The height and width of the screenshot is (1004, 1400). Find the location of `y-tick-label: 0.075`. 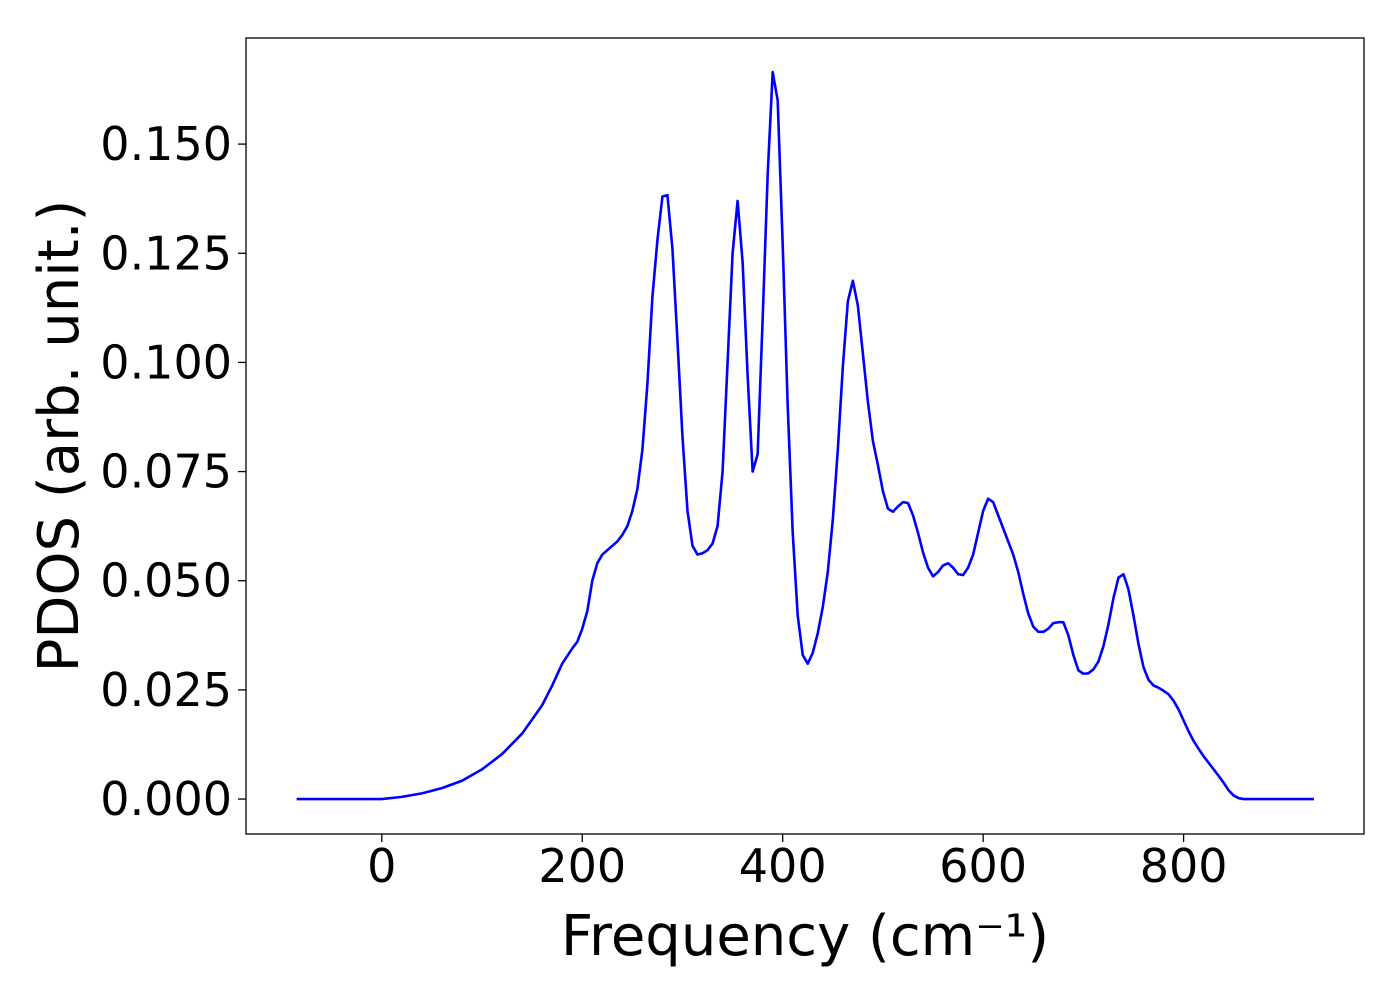

y-tick-label: 0.075 is located at coordinates (166, 472).